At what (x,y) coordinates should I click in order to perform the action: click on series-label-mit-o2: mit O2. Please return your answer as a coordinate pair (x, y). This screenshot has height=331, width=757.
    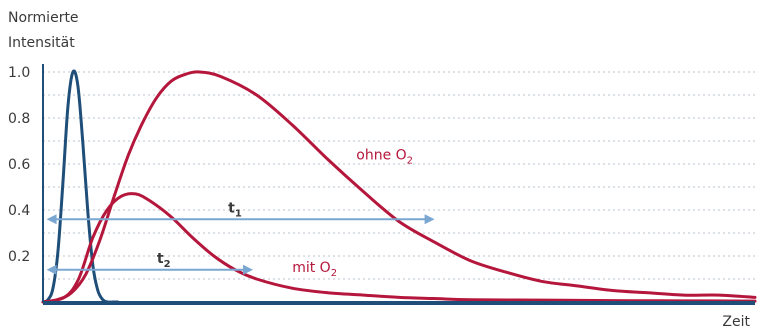
    Looking at the image, I should click on (314, 269).